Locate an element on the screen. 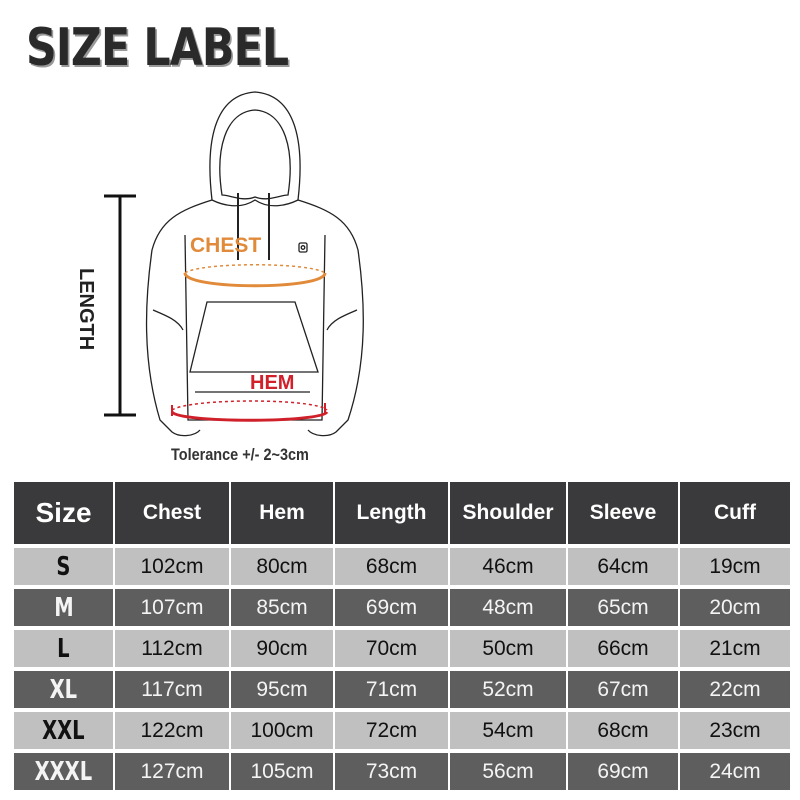 The width and height of the screenshot is (800, 800). measure-cell: 64cm is located at coordinates (623, 566).